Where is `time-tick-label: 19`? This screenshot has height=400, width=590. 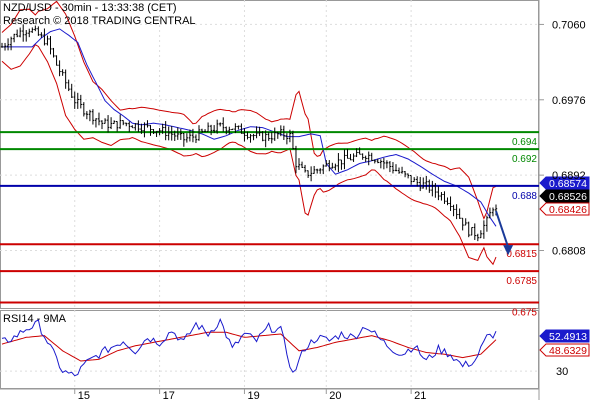
time-tick-label: 19 is located at coordinates (253, 395).